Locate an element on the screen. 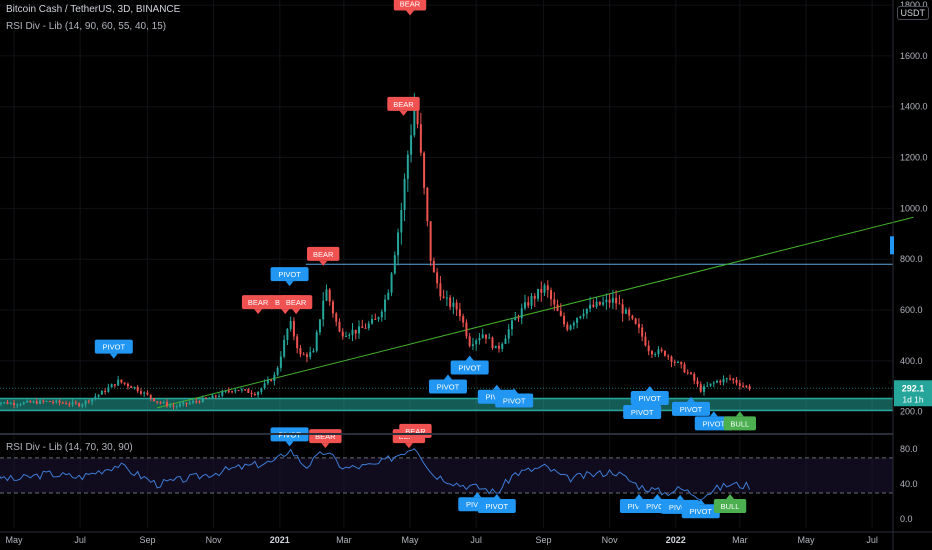  pane-indicator-legend: RSI Div - Lib (14, 70, 30, 90) is located at coordinates (69, 447).